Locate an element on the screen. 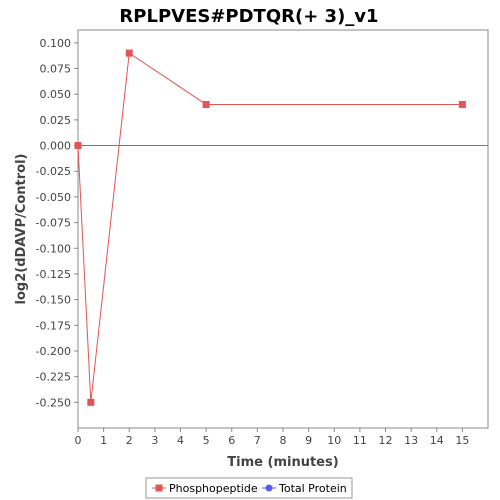 This screenshot has width=500, height=500. y-tick-label: -0.250 is located at coordinates (53, 402).